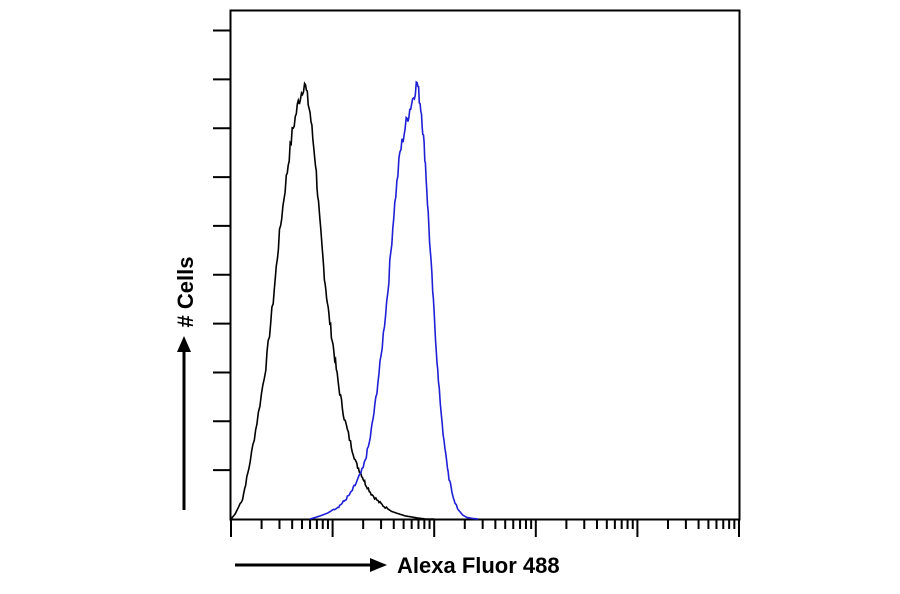 Image resolution: width=900 pixels, height=594 pixels. Describe the element at coordinates (185, 292) in the screenshot. I see `y-axis-label: # Cells` at that location.